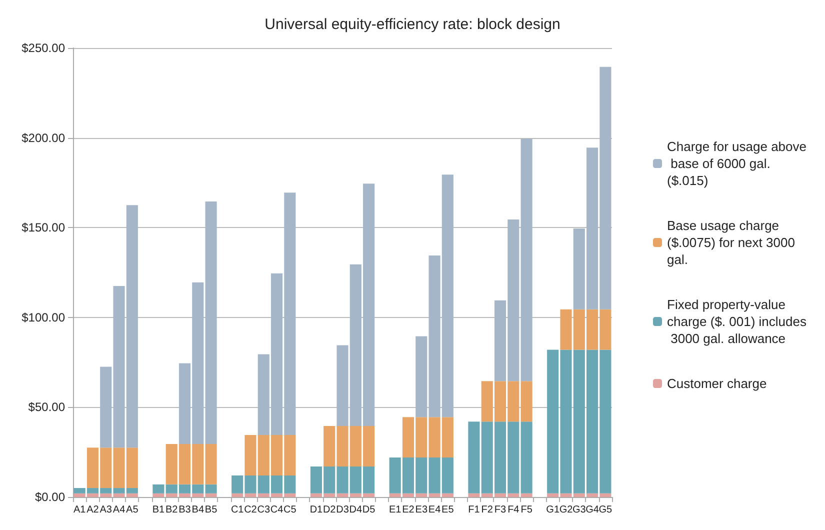  I want to click on x-tick-label: E5, so click(448, 510).